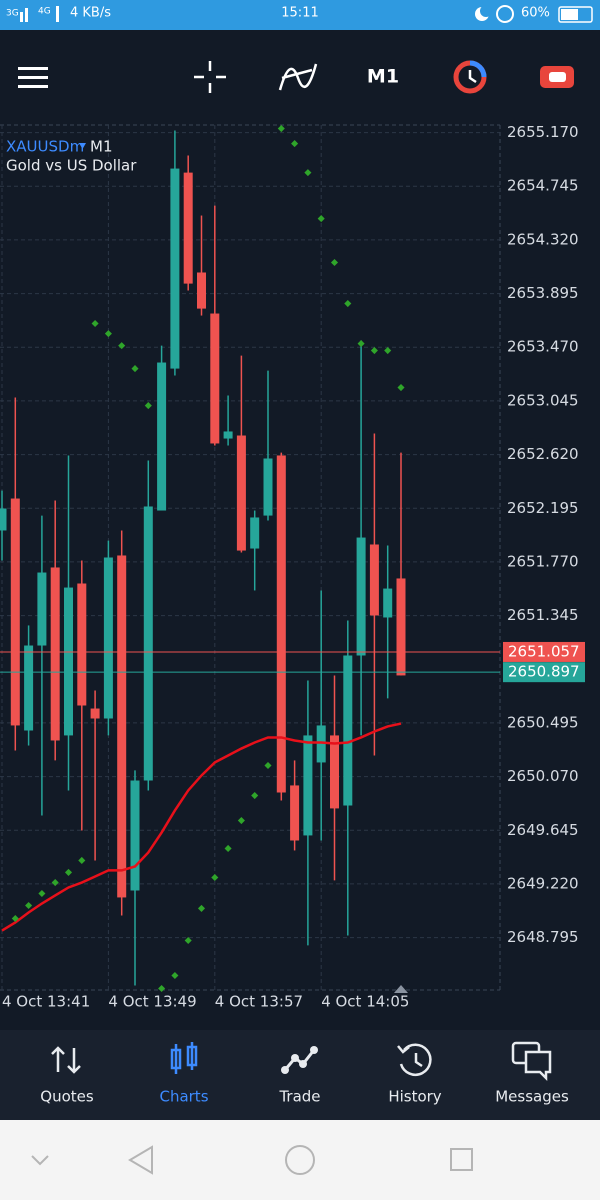 This screenshot has height=1200, width=600. I want to click on ask-label-bg, so click(544, 672).